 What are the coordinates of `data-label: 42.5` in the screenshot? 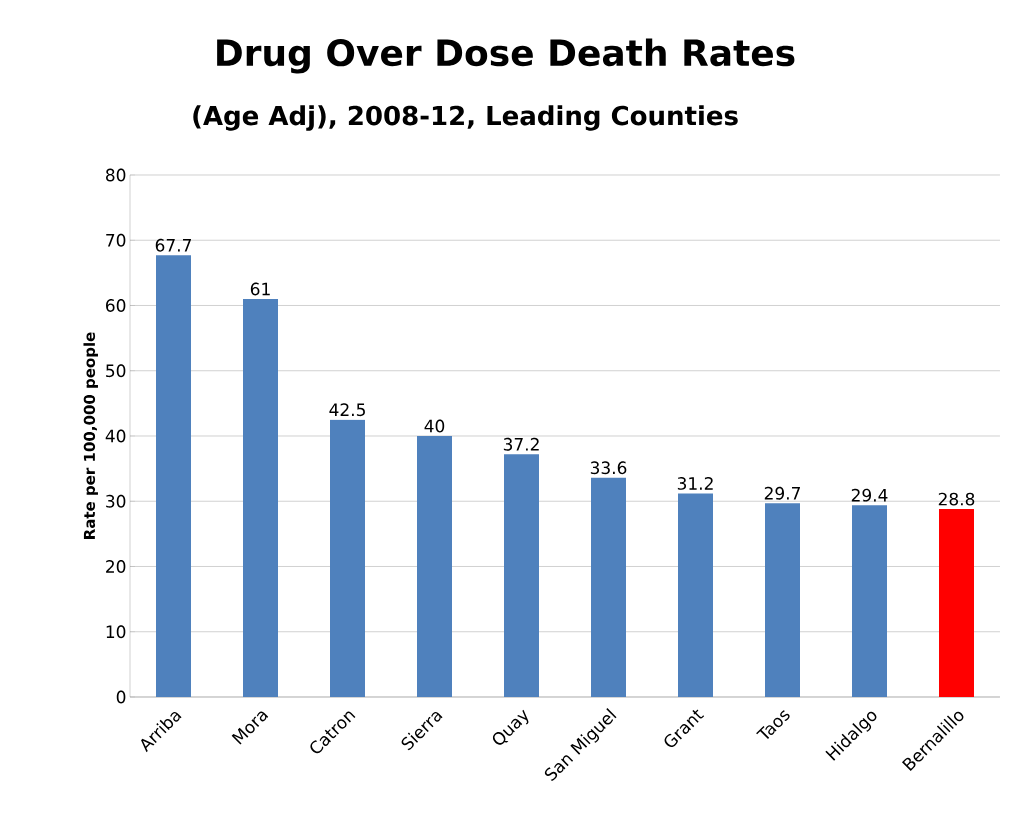 It's located at (347, 410).